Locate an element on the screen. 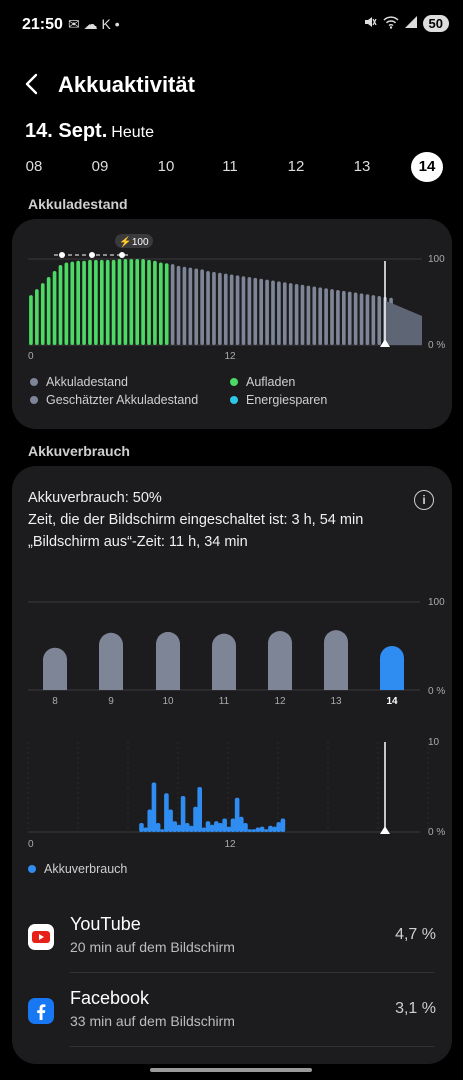 This screenshot has height=1080, width=463. full-charge-badge is located at coordinates (134, 241).